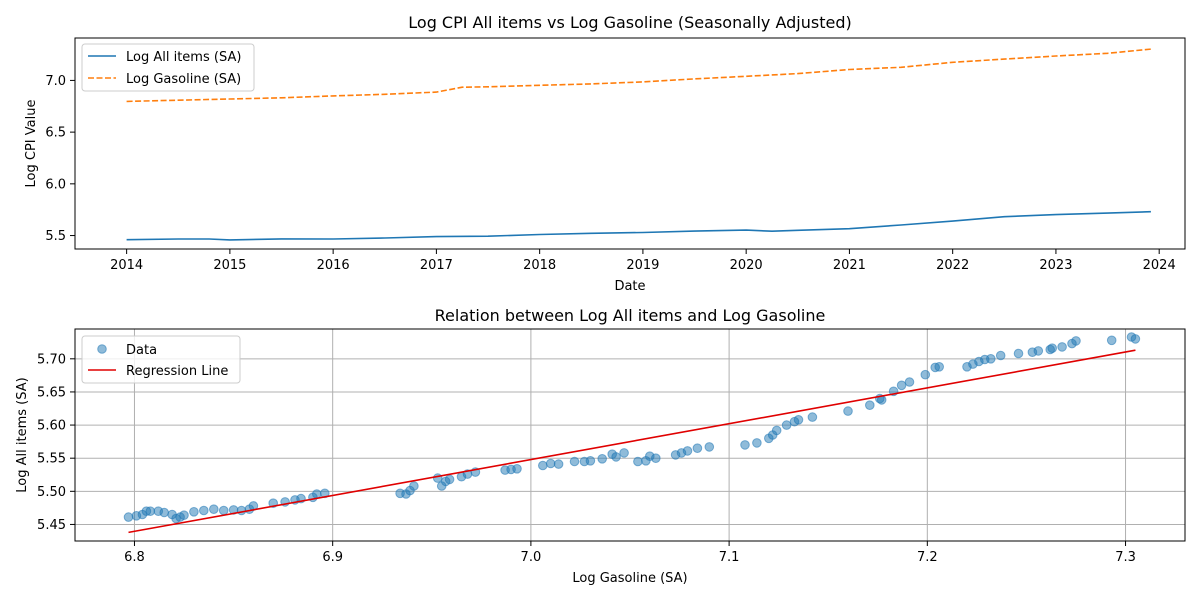 This screenshot has height=600, width=1200. I want to click on legend-swatch, so click(102, 349).